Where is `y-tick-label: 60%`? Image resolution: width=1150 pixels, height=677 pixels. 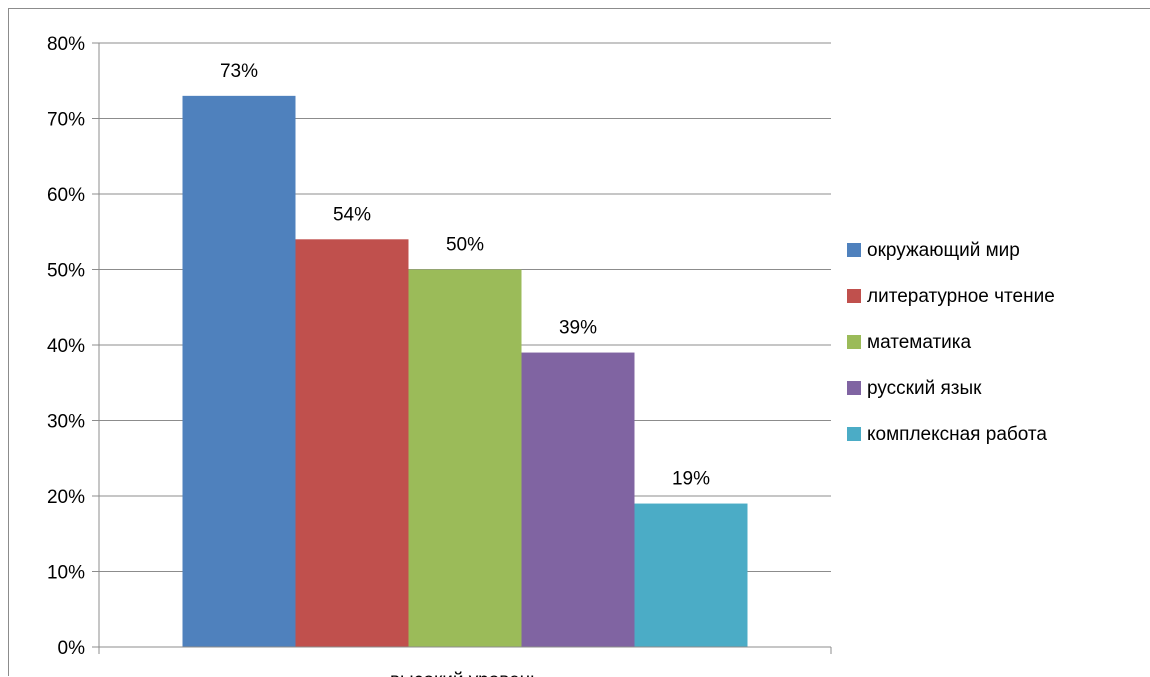
y-tick-label: 60% is located at coordinates (66, 195).